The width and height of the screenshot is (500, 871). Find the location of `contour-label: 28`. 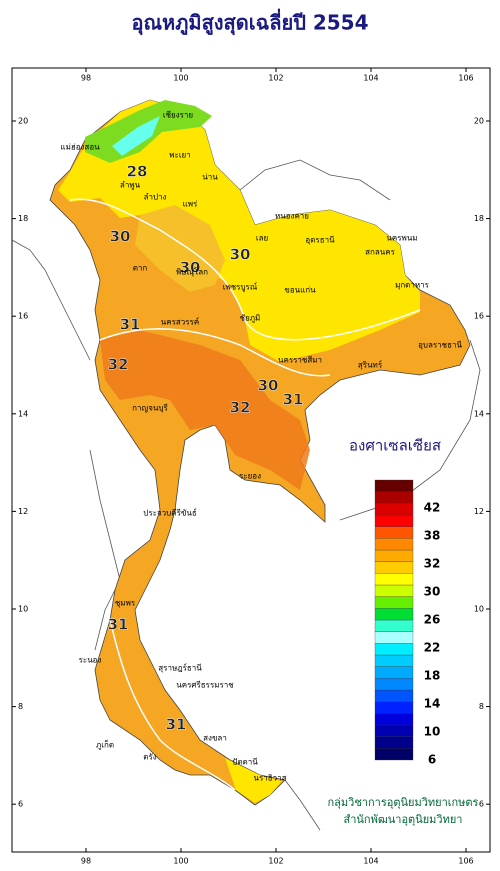

contour-label: 28 is located at coordinates (137, 172).